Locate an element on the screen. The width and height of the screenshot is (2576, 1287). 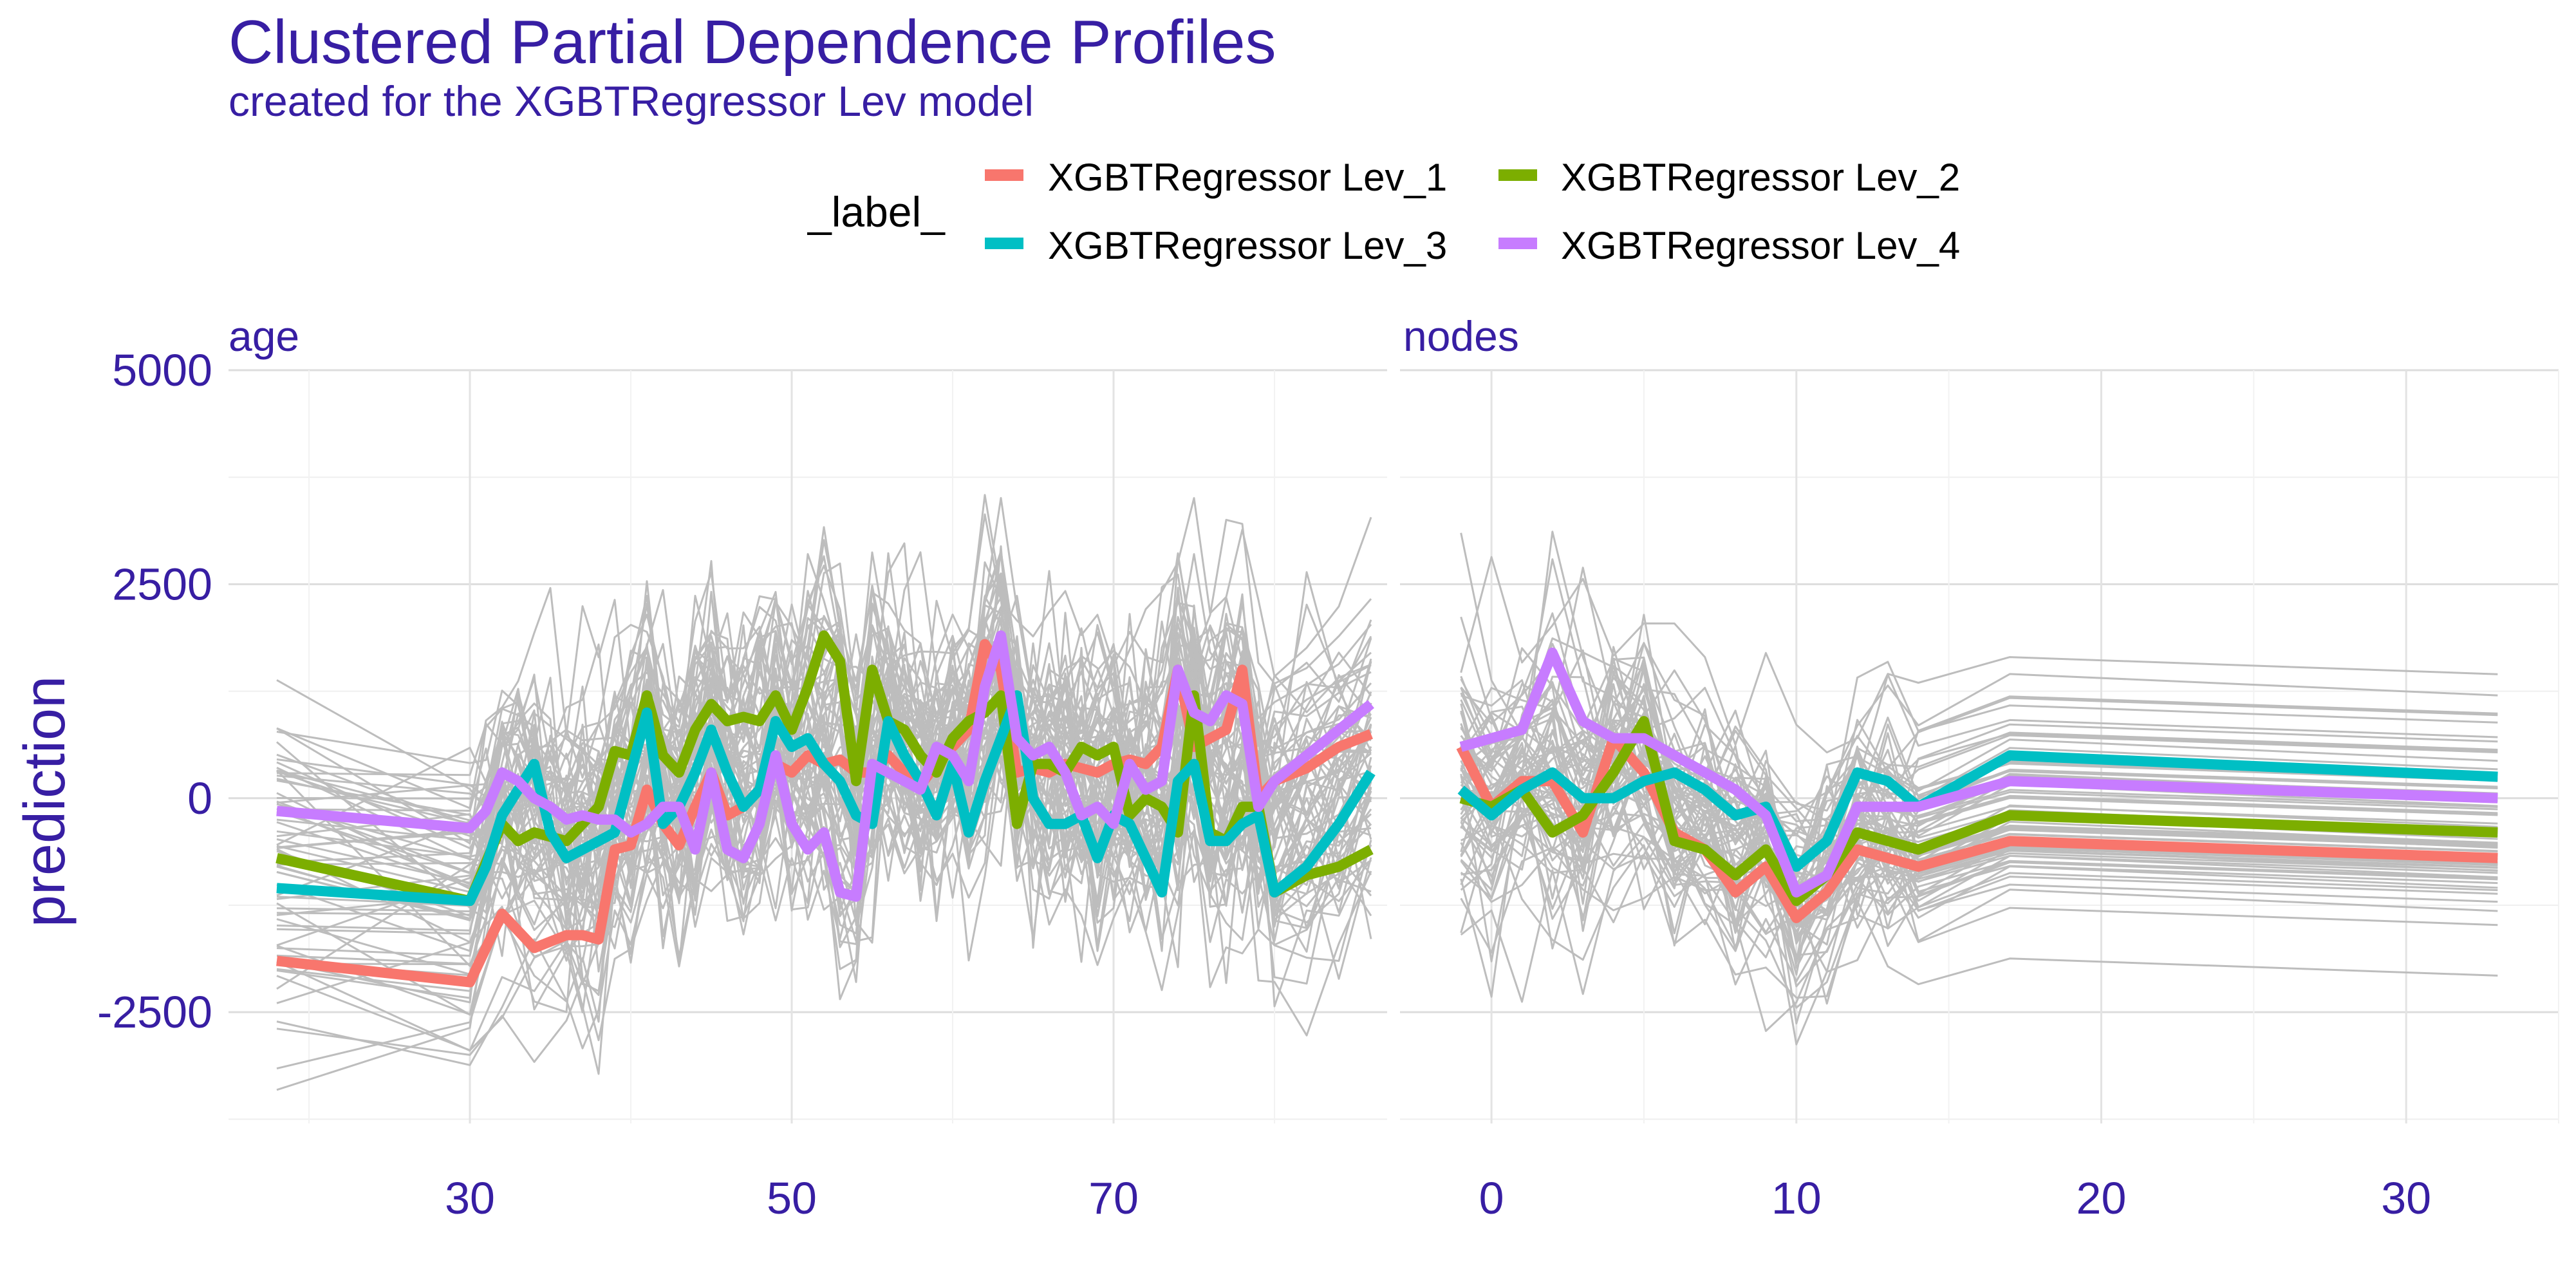
y-axis-label: prediction is located at coordinates (45, 801).